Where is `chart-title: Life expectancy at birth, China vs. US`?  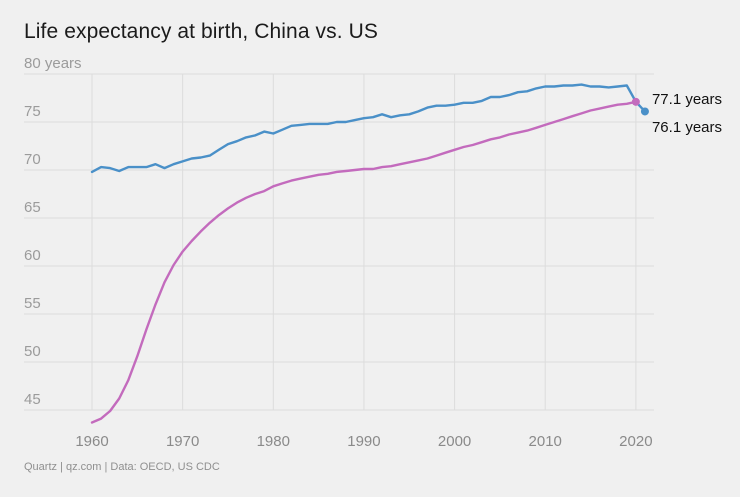 chart-title: Life expectancy at birth, China vs. US is located at coordinates (201, 31).